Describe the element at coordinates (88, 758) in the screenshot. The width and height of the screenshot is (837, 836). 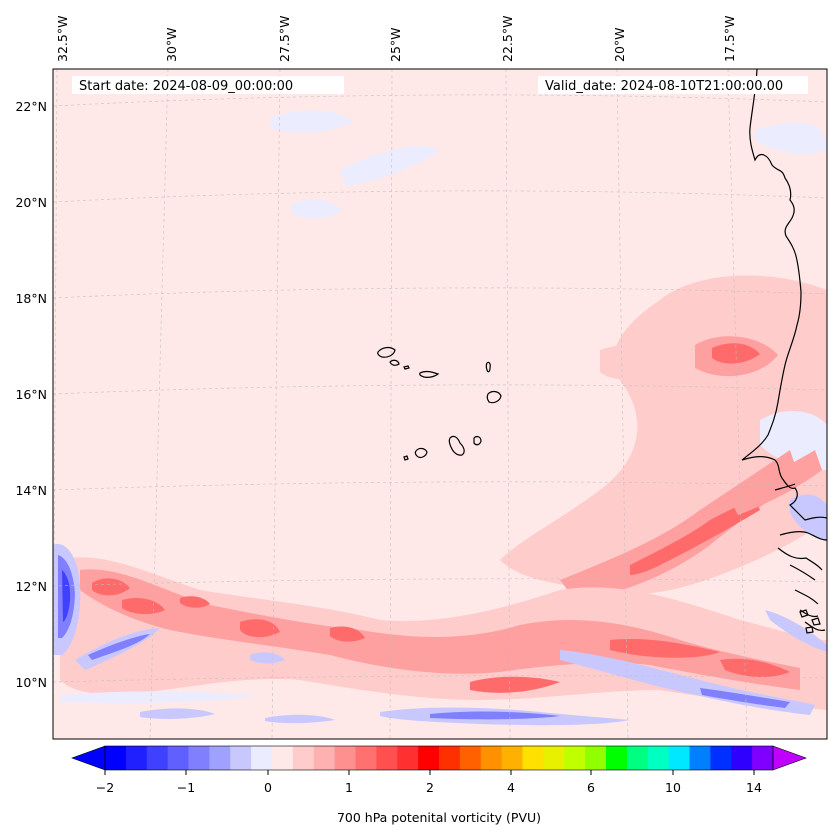
I see `colorbar-under-arrow` at that location.